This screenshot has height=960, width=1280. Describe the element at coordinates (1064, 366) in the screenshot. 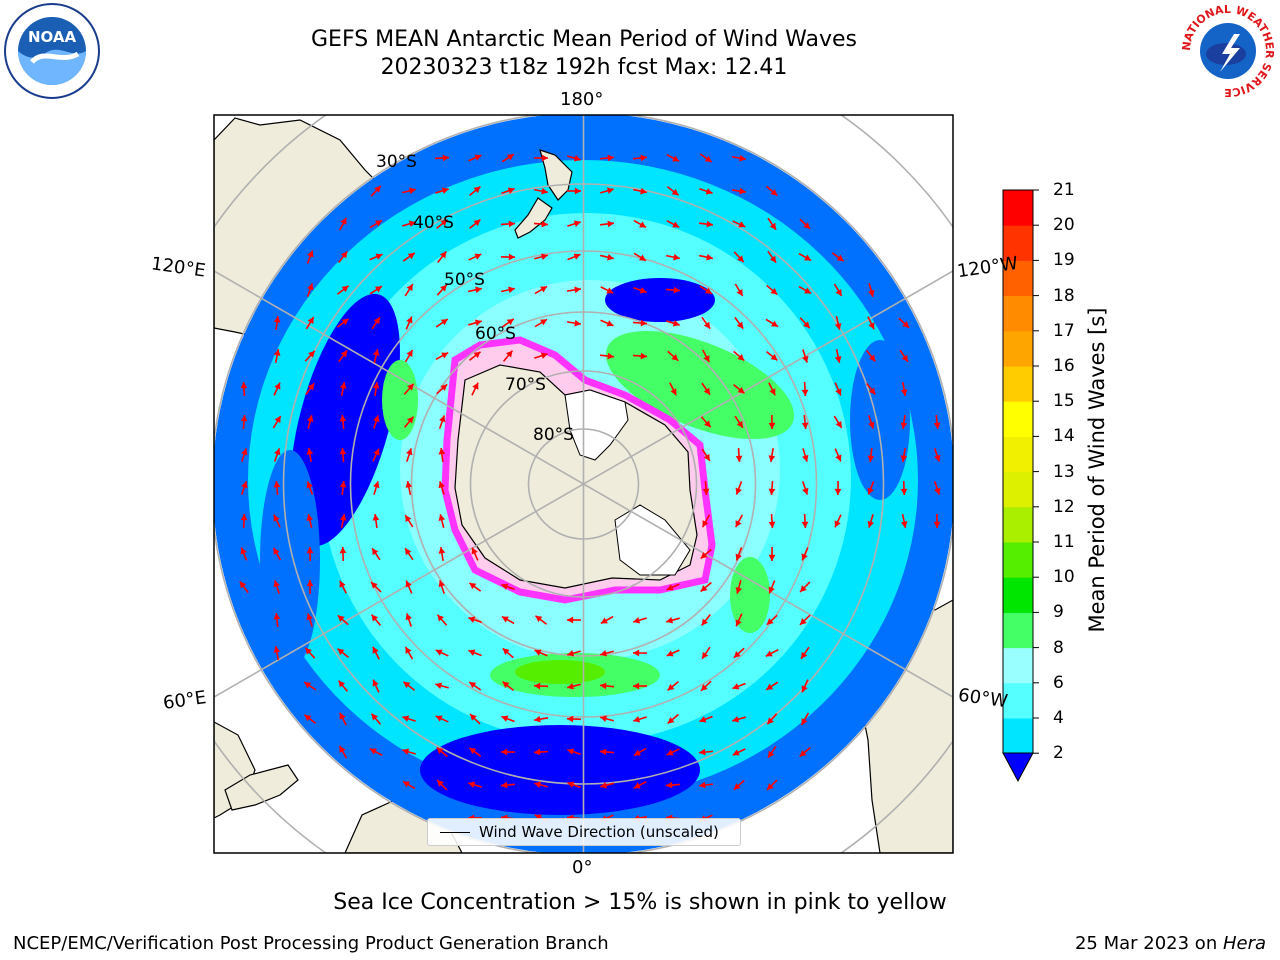

I see `colorbar-tick-label: 16` at that location.